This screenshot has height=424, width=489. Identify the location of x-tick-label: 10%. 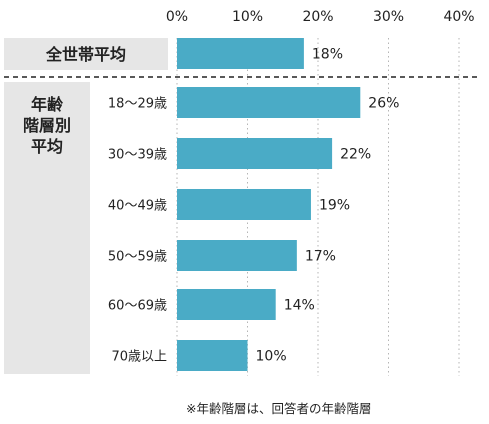
(247, 17).